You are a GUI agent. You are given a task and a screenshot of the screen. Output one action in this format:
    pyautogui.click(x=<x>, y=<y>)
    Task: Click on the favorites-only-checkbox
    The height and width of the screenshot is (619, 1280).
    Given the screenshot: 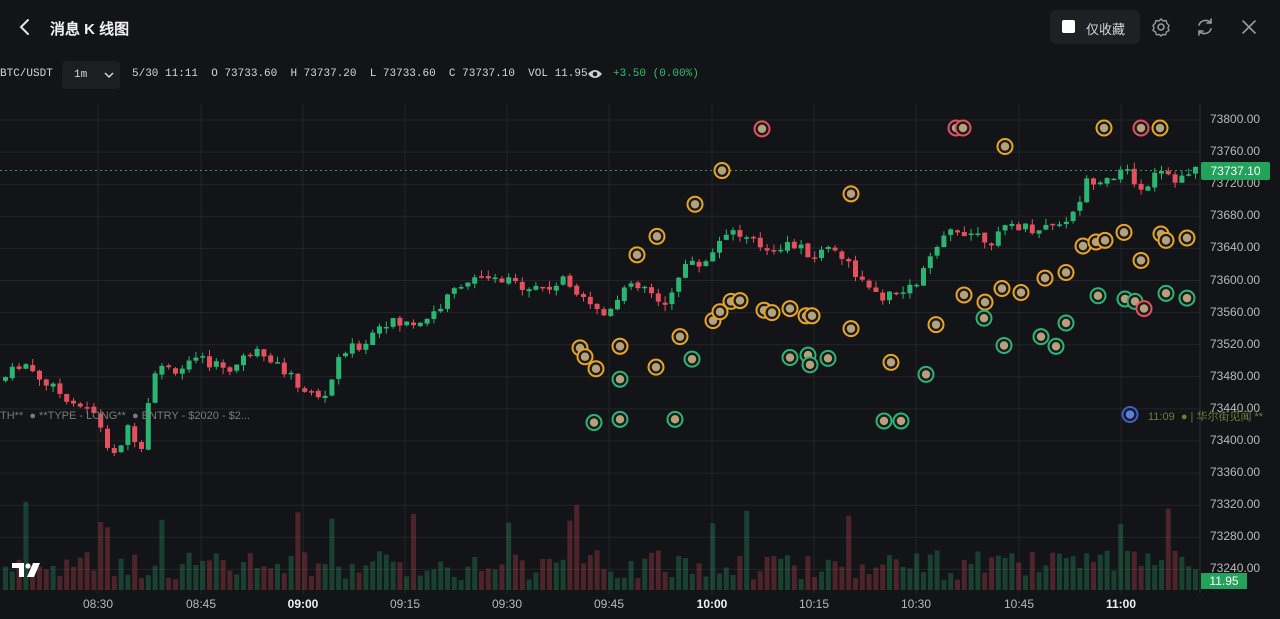 What is the action you would take?
    pyautogui.click(x=1068, y=26)
    